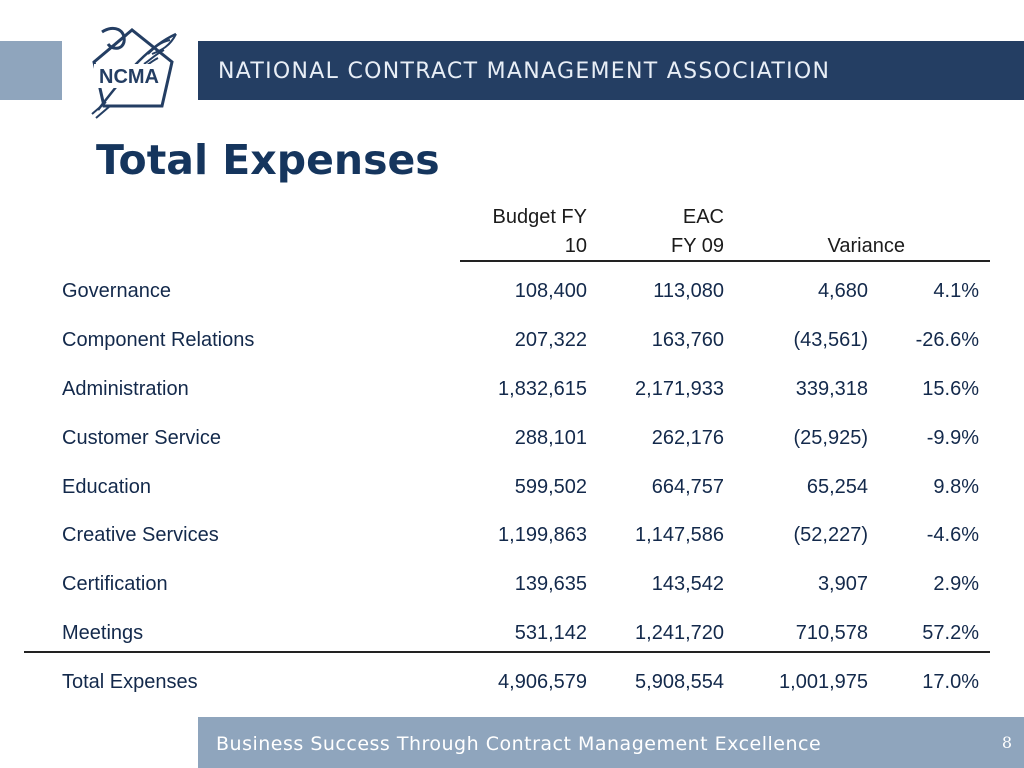  I want to click on budget-value: 139,635, so click(550, 584).